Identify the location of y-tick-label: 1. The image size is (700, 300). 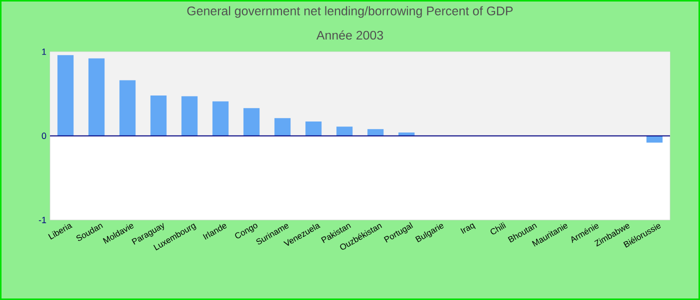
(44, 51).